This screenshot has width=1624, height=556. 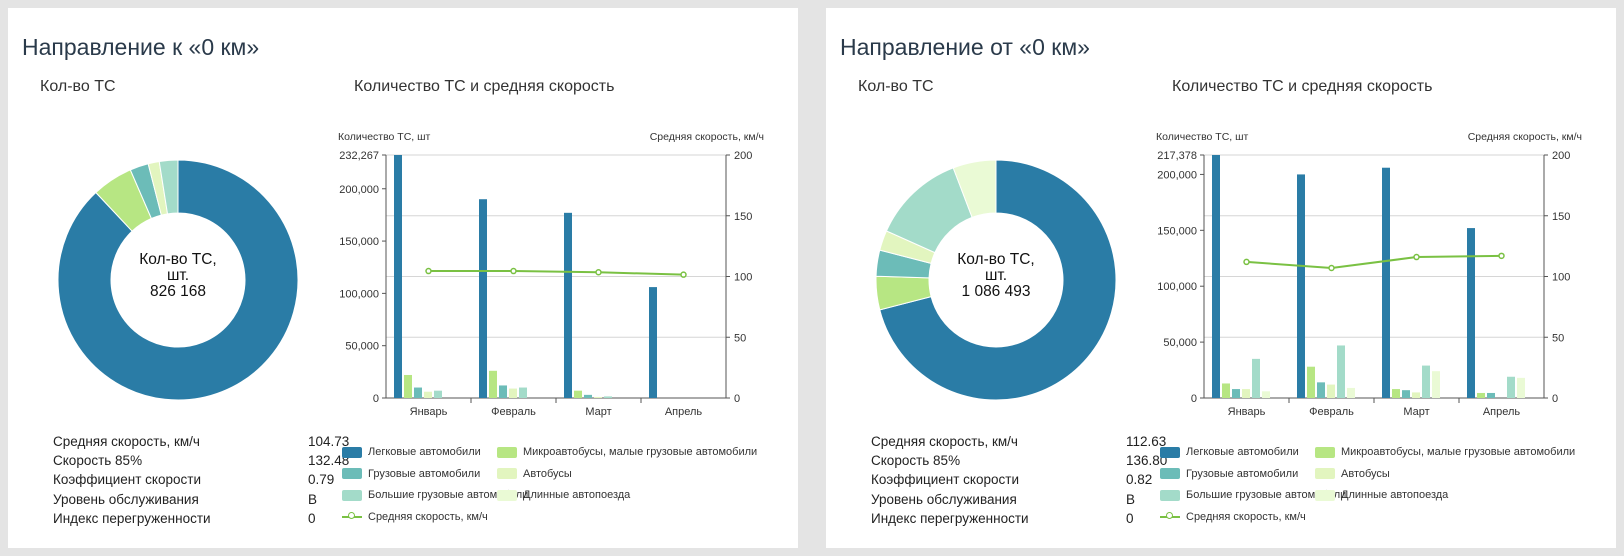 I want to click on y2-tick-label: 200, so click(x=743, y=156).